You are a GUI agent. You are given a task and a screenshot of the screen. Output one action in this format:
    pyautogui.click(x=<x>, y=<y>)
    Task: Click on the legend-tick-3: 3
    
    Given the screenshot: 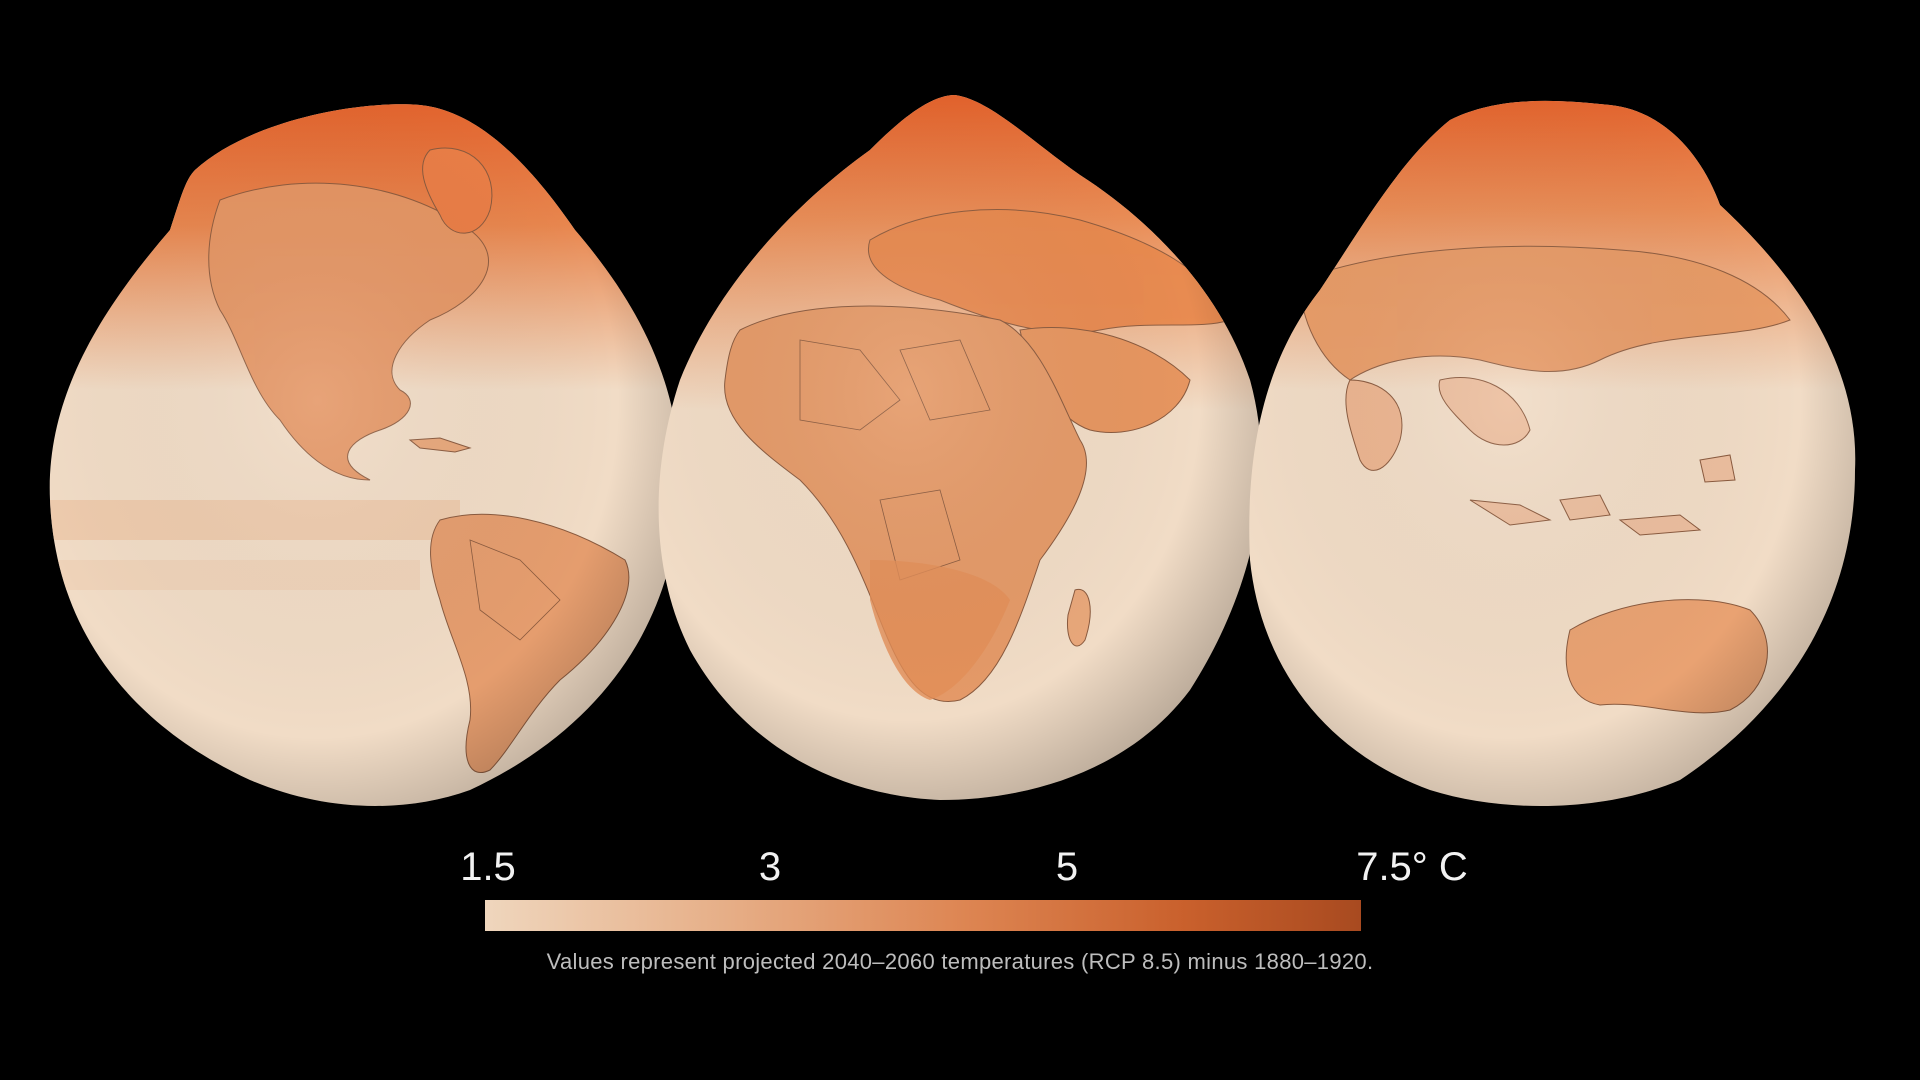 What is the action you would take?
    pyautogui.click(x=770, y=867)
    